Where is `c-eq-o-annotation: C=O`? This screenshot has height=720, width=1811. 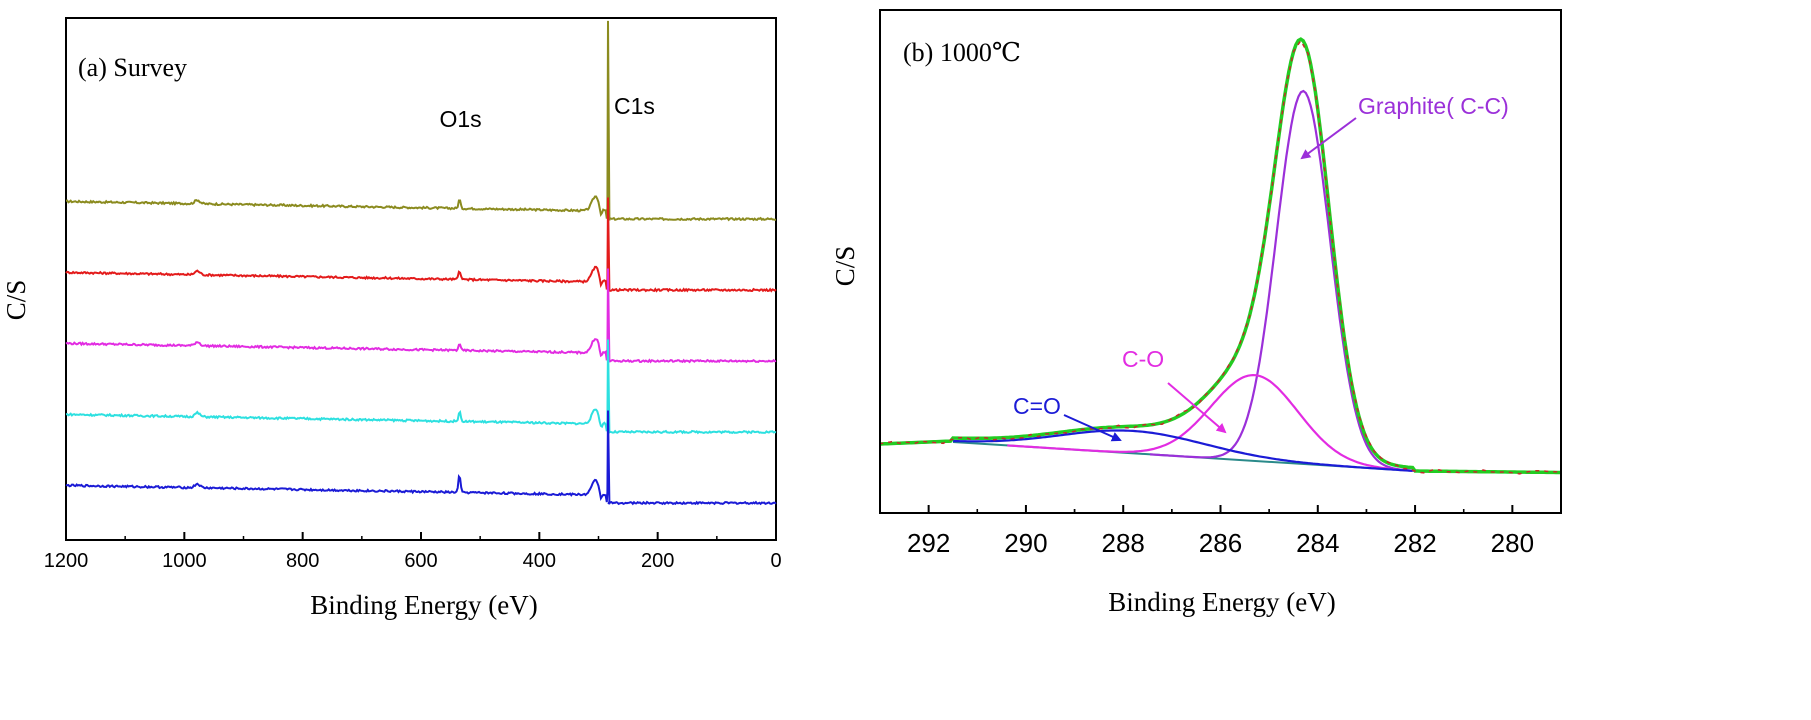
c-eq-o-annotation: C=O is located at coordinates (1037, 406).